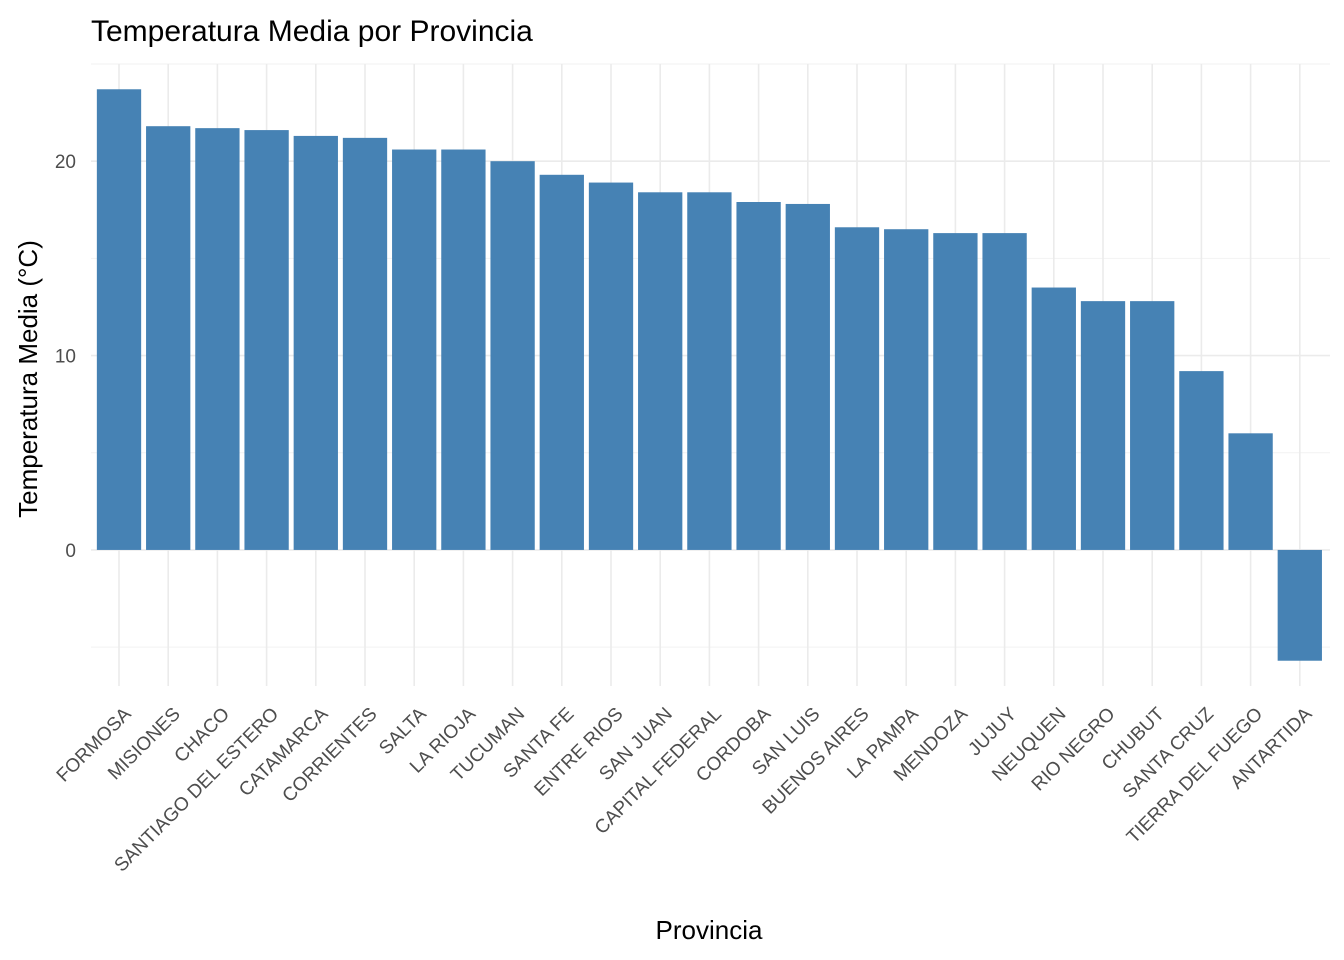 This screenshot has height=960, width=1344. I want to click on chart-title: Temperatura Media por Provincia, so click(312, 31).